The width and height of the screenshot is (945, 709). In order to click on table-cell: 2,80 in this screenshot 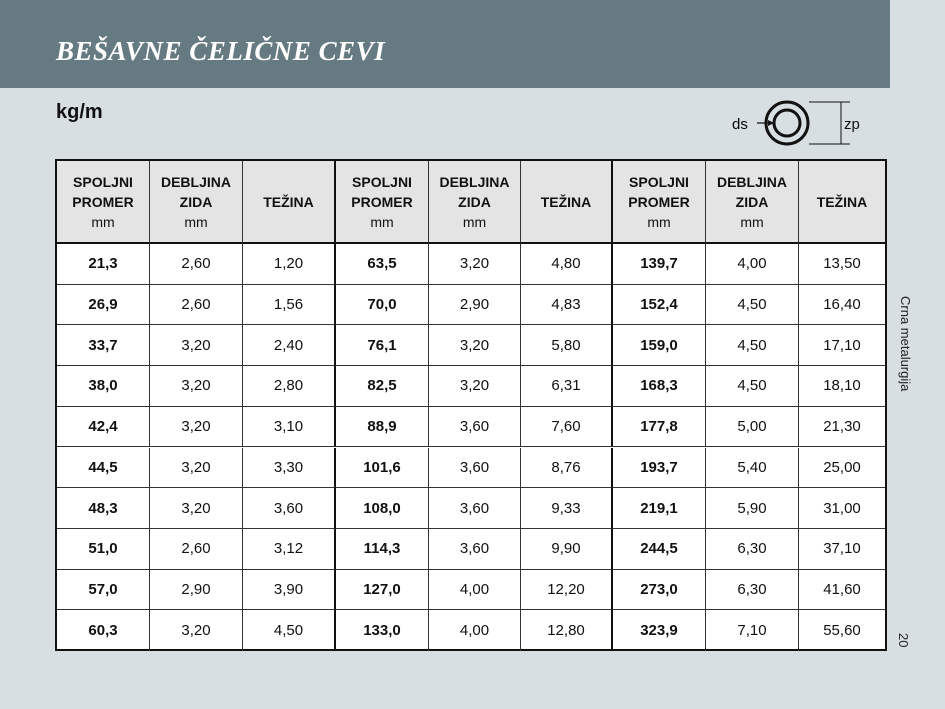, I will do `click(289, 386)`.